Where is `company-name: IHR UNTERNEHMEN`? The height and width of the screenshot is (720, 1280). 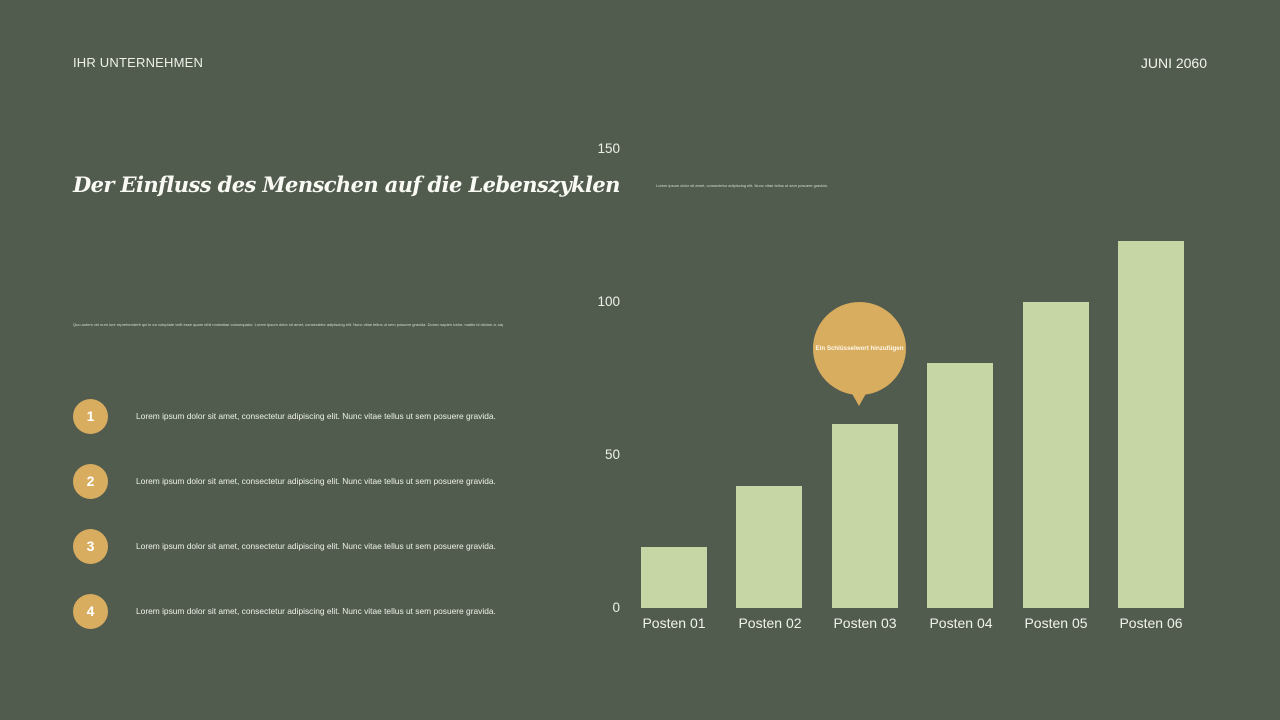
company-name: IHR UNTERNEHMEN is located at coordinates (138, 62).